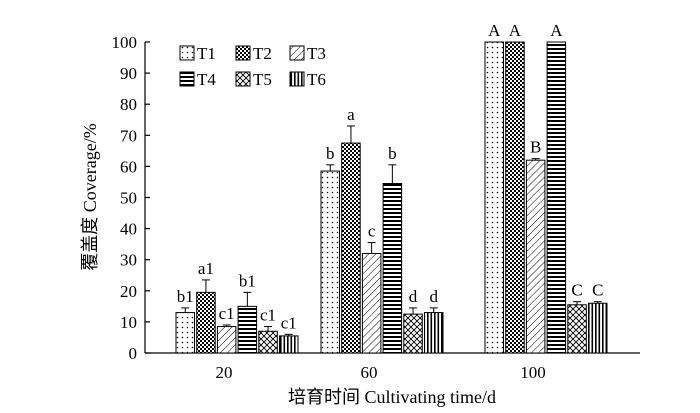 The width and height of the screenshot is (700, 413). Describe the element at coordinates (297, 53) in the screenshot. I see `legend-swatch-T3` at that location.